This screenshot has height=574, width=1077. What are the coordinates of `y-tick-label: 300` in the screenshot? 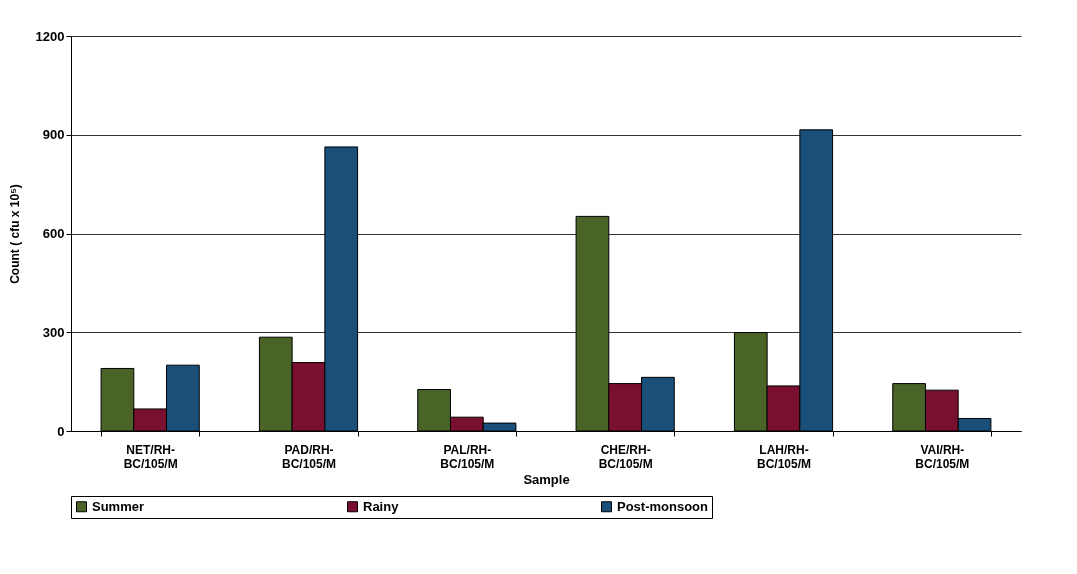 It's located at (53, 332).